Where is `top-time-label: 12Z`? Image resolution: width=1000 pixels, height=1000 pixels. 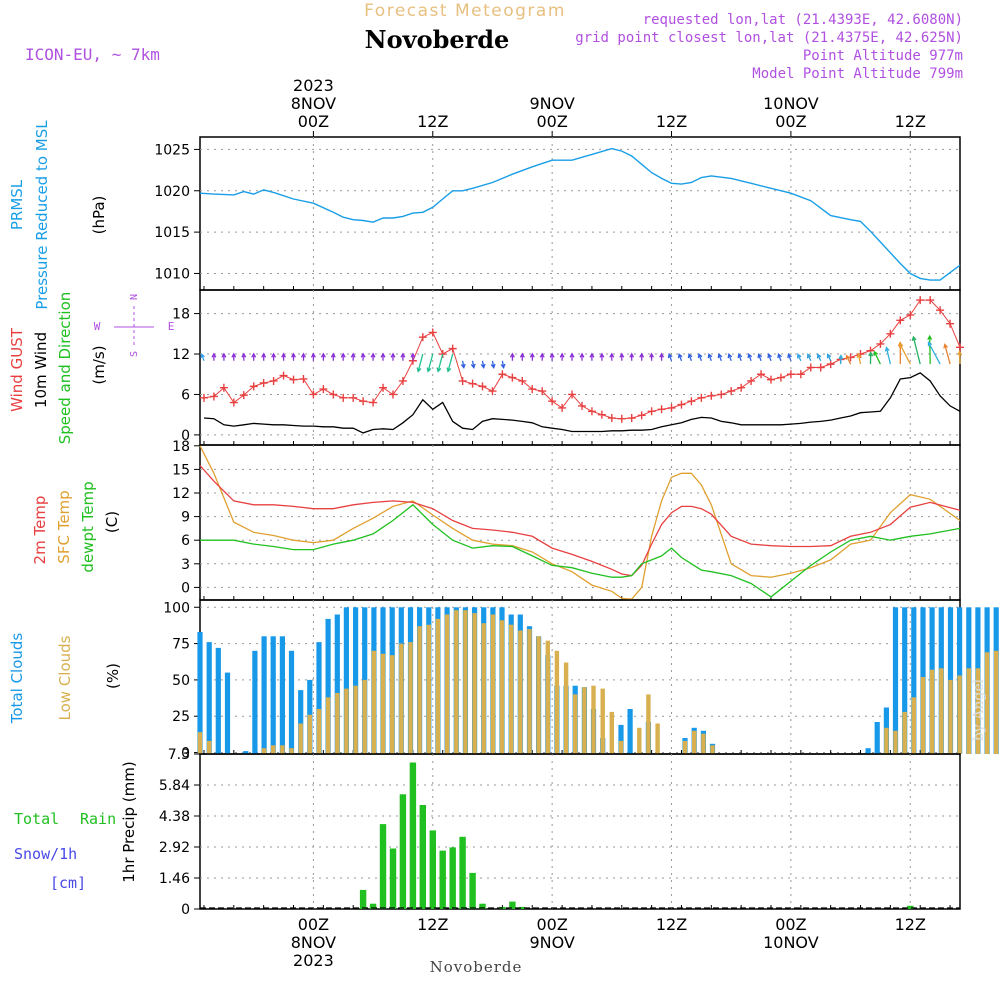 top-time-label: 12Z is located at coordinates (671, 121).